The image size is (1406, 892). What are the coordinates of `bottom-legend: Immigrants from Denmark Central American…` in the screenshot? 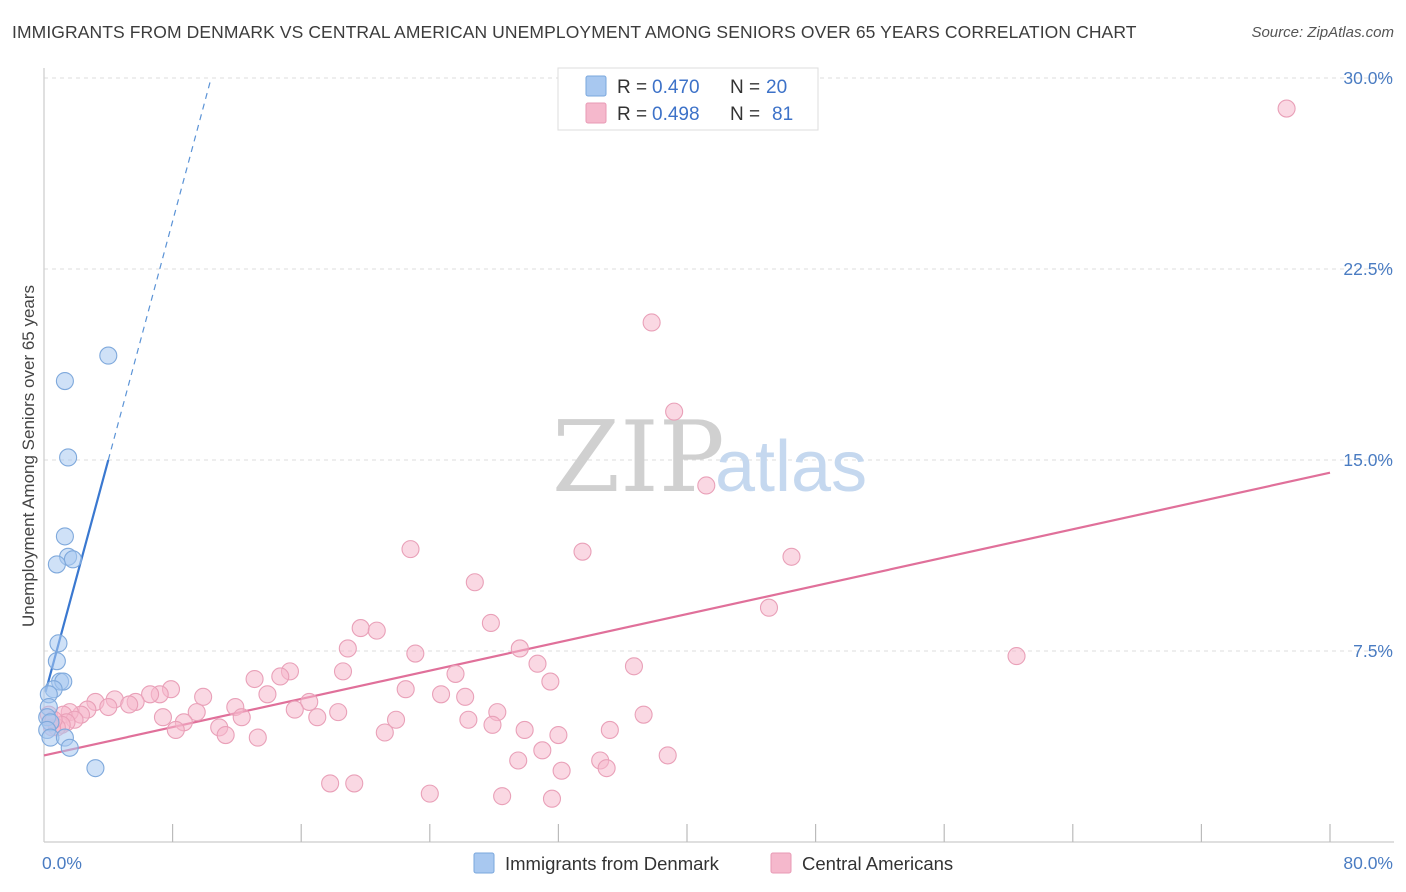 It's located at (713, 863).